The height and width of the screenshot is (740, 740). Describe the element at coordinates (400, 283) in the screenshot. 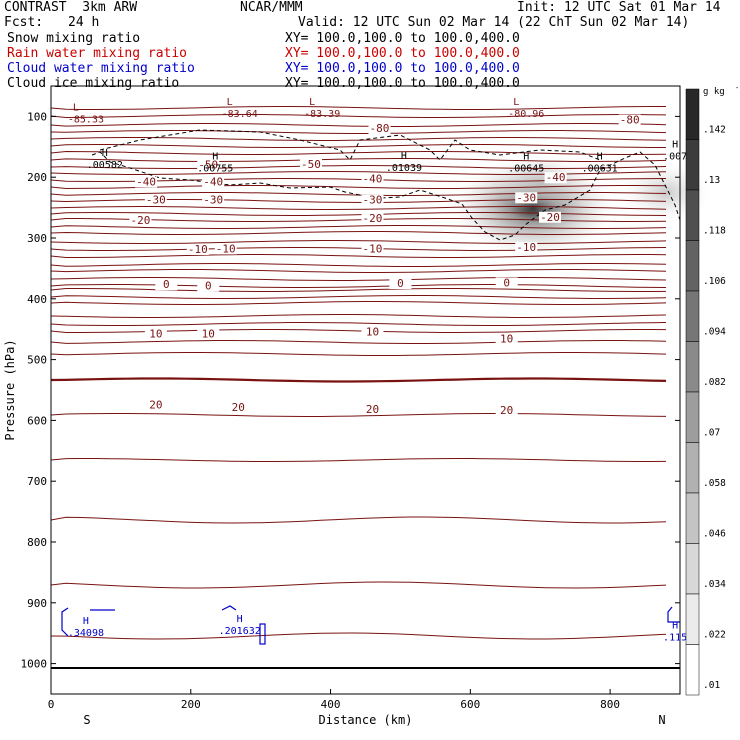

I see `contour-label-0-2: 0` at that location.